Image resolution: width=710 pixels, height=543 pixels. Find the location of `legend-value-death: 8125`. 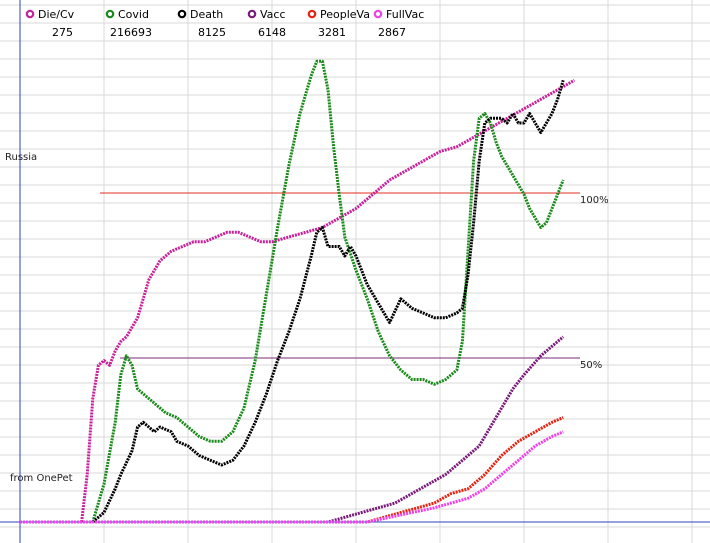

legend-value-death: 8125 is located at coordinates (212, 32).